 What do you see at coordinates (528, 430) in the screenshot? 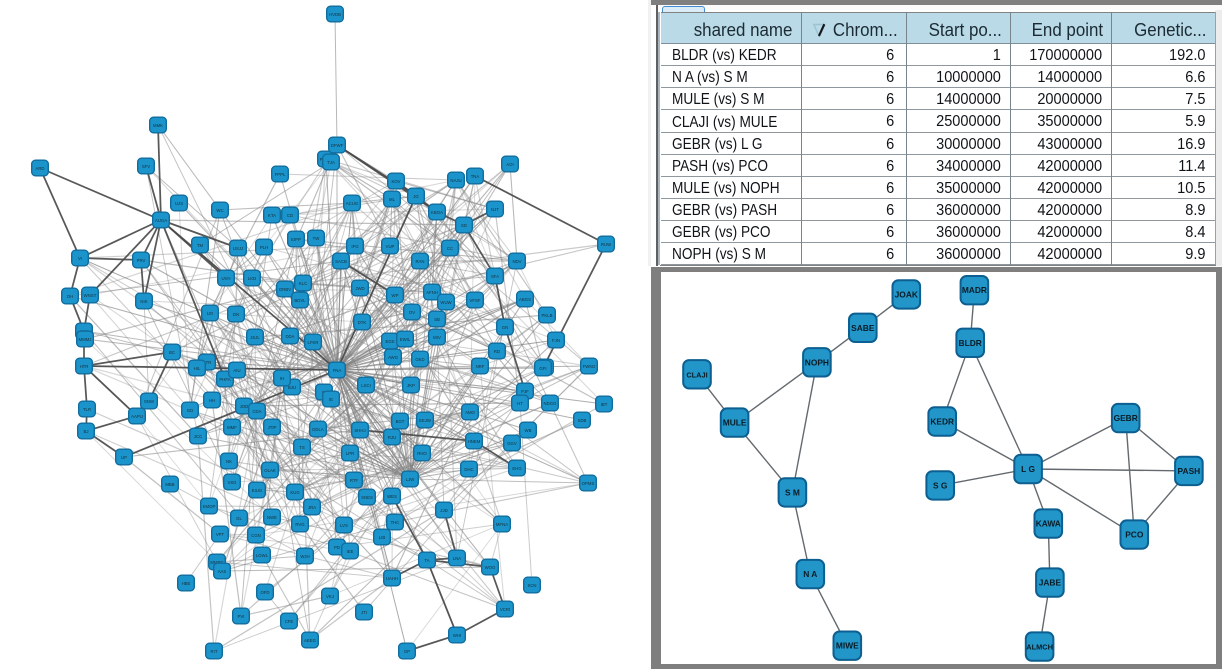
I see `svg-text: WB` at bounding box center [528, 430].